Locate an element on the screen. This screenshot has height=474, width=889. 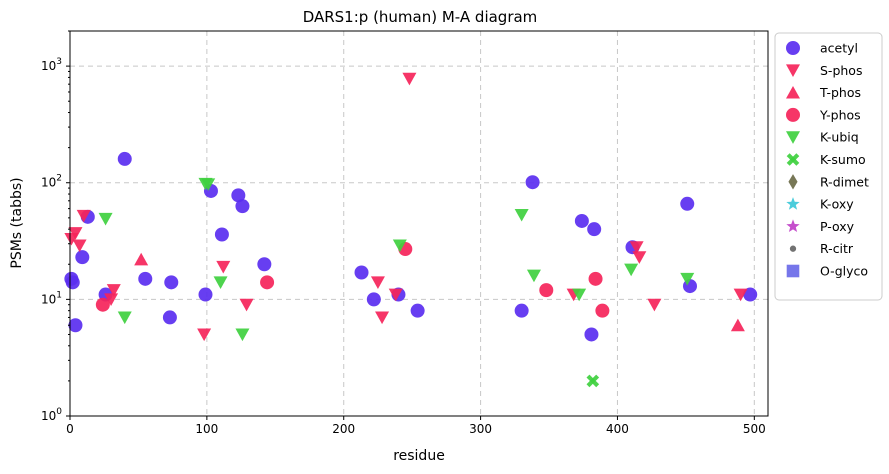
legend-label: T-phos is located at coordinates (840, 92).